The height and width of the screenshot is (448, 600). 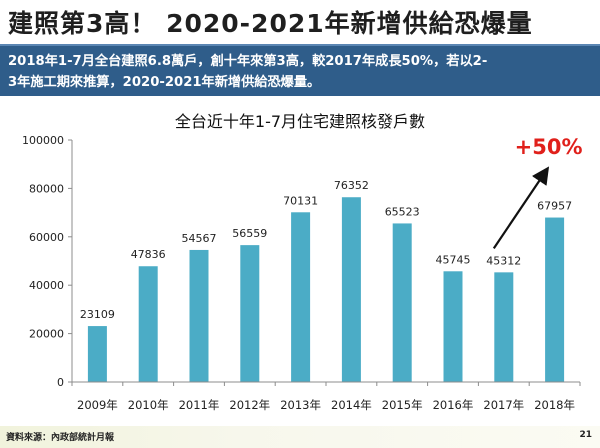 I want to click on bar-value-label: 76352, so click(x=351, y=185).